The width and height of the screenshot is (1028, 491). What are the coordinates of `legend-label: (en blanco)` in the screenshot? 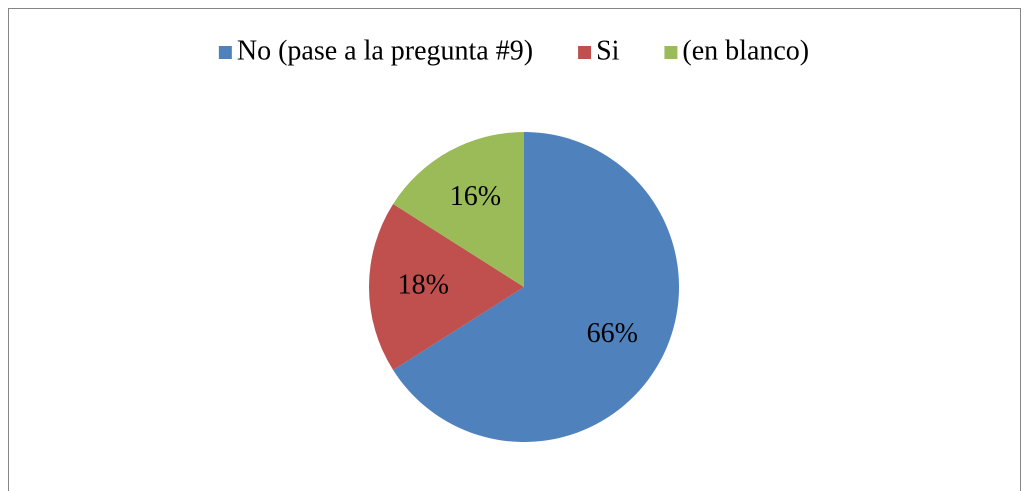 It's located at (745, 50).